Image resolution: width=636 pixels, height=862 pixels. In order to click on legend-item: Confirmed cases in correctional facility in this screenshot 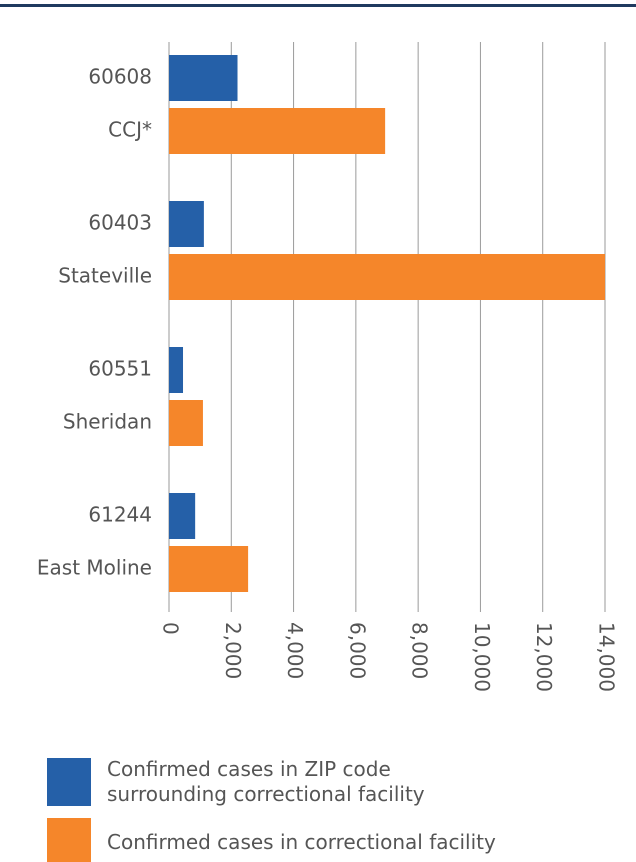, I will do `click(271, 840)`.